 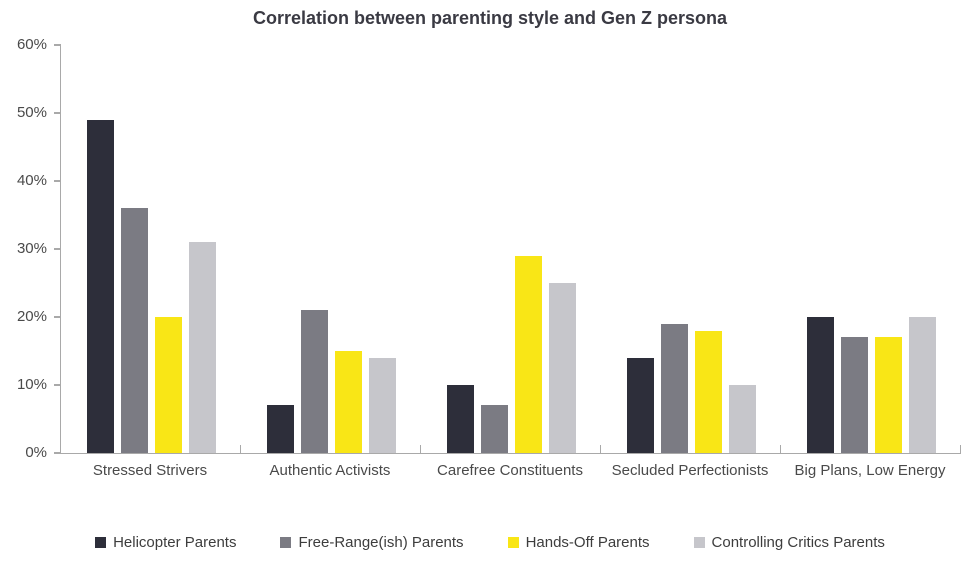 What do you see at coordinates (31, 384) in the screenshot?
I see `y-axis-tick-label: 10%` at bounding box center [31, 384].